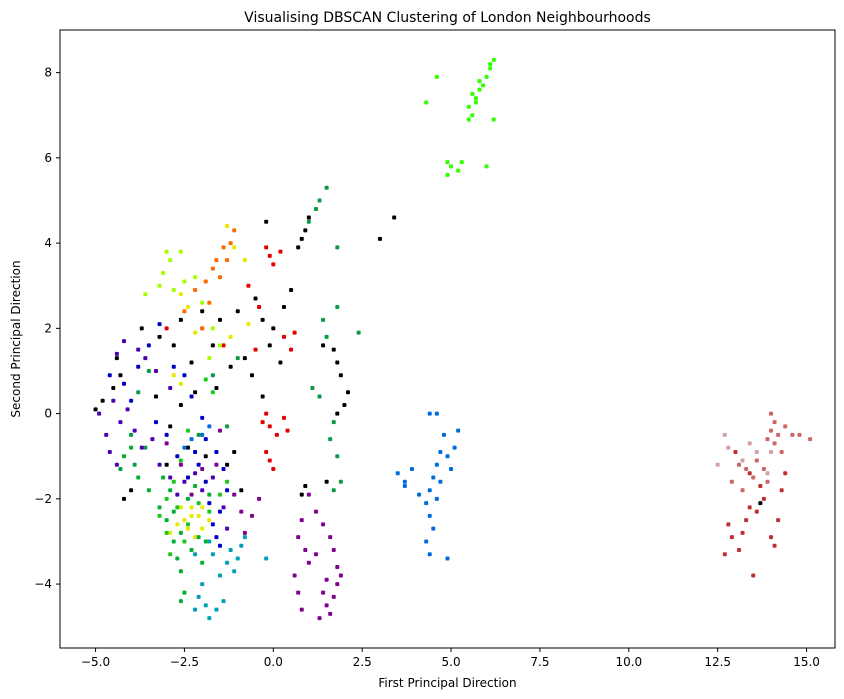  Describe the element at coordinates (451, 662) in the screenshot. I see `x-tick-label: 5.0` at that location.